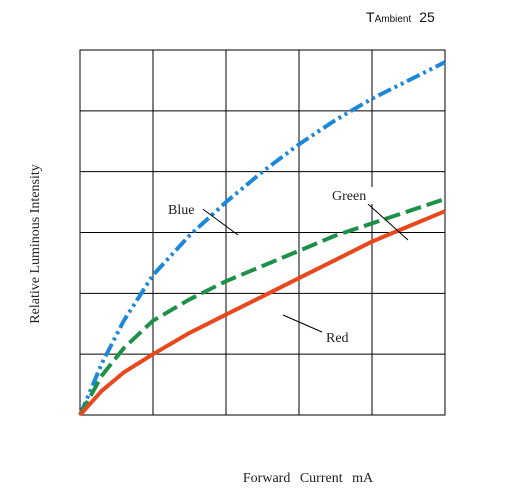  I want to click on leader-line-green, so click(388, 222).